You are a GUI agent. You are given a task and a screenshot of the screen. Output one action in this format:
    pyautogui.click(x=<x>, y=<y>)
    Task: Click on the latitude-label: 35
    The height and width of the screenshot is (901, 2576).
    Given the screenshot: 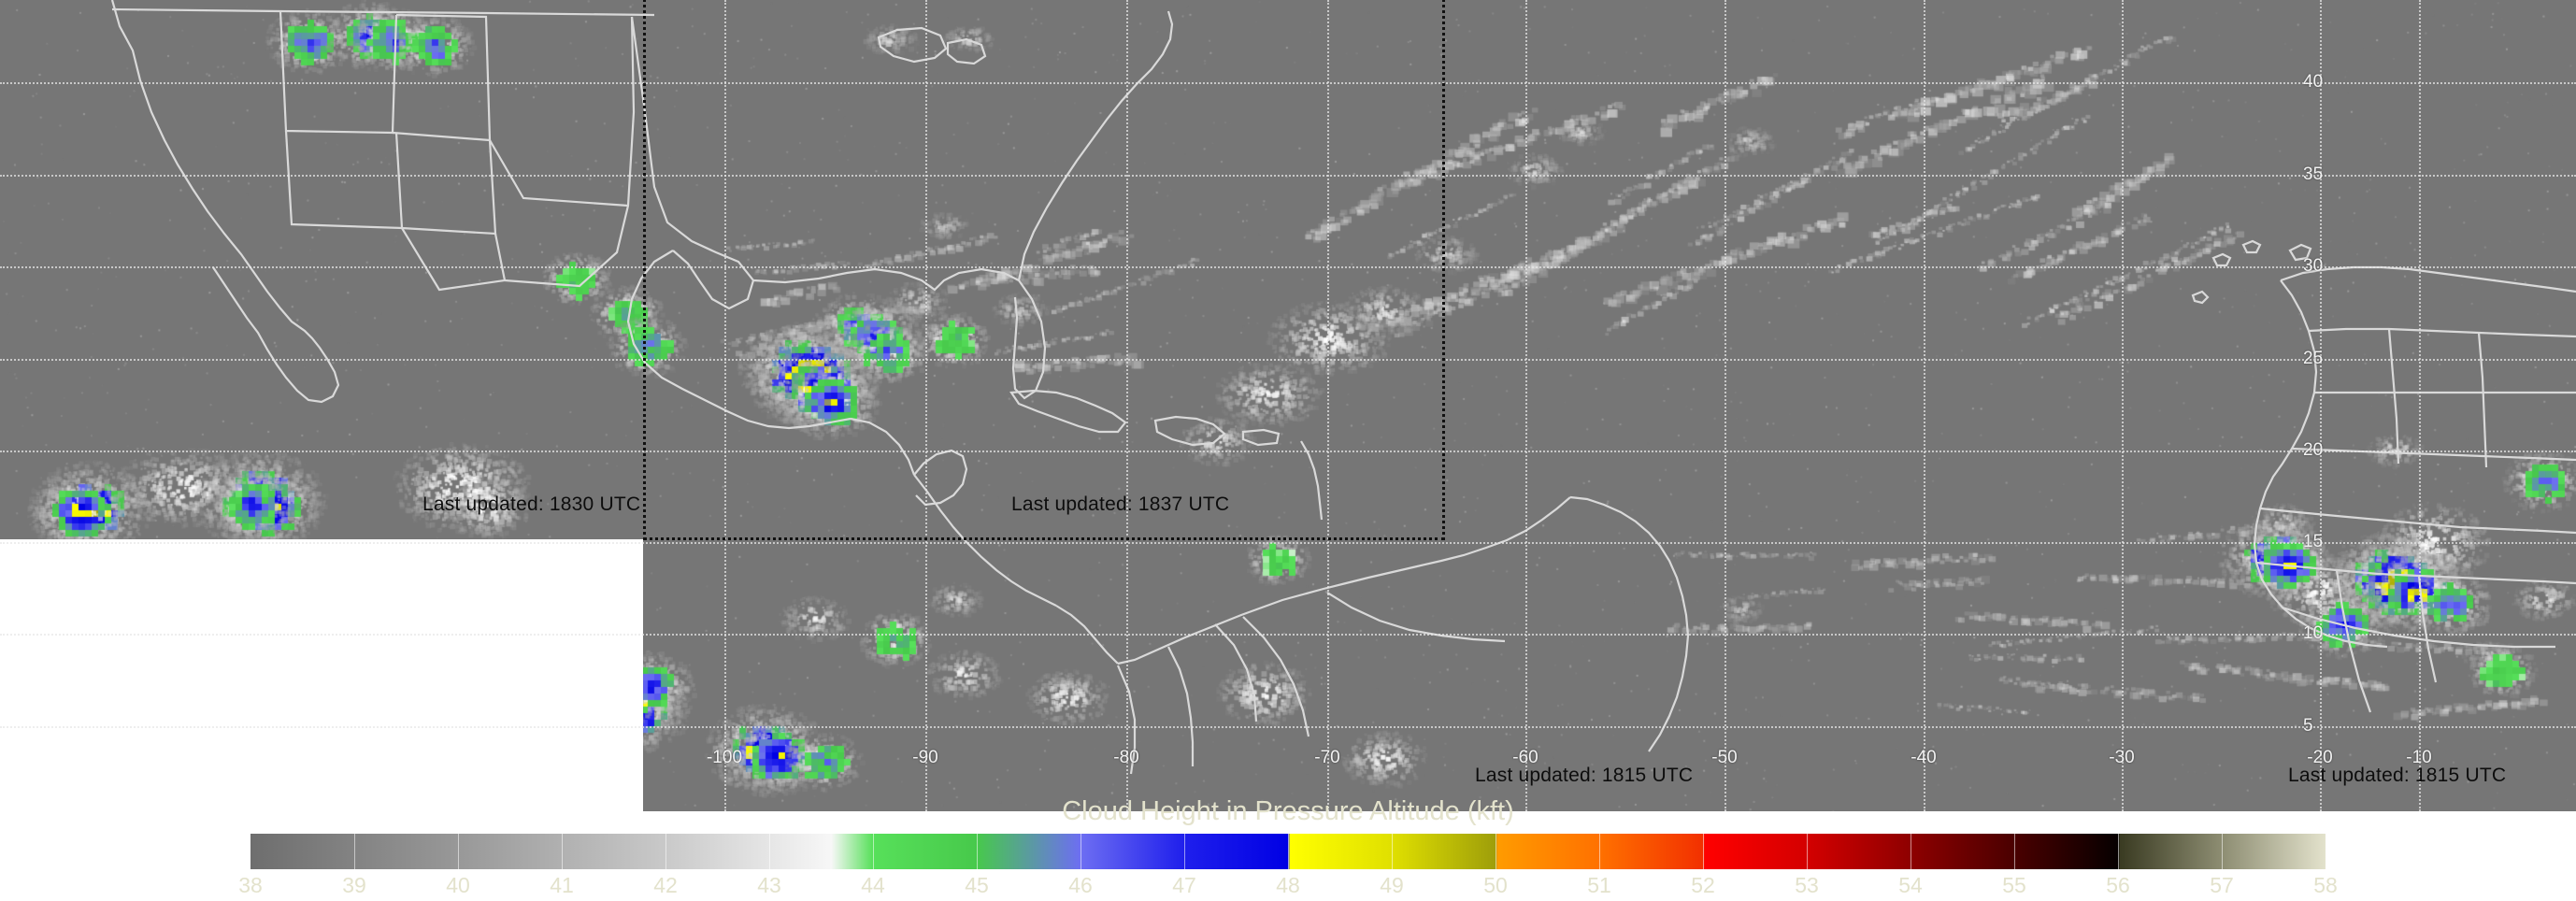 What is the action you would take?
    pyautogui.click(x=2313, y=174)
    